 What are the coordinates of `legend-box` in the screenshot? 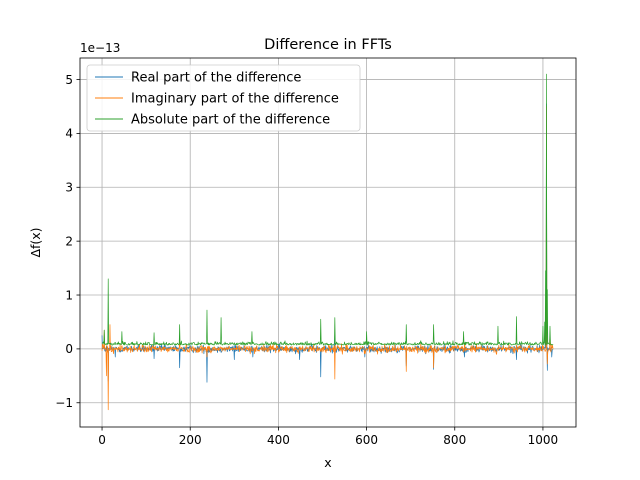 It's located at (223, 98).